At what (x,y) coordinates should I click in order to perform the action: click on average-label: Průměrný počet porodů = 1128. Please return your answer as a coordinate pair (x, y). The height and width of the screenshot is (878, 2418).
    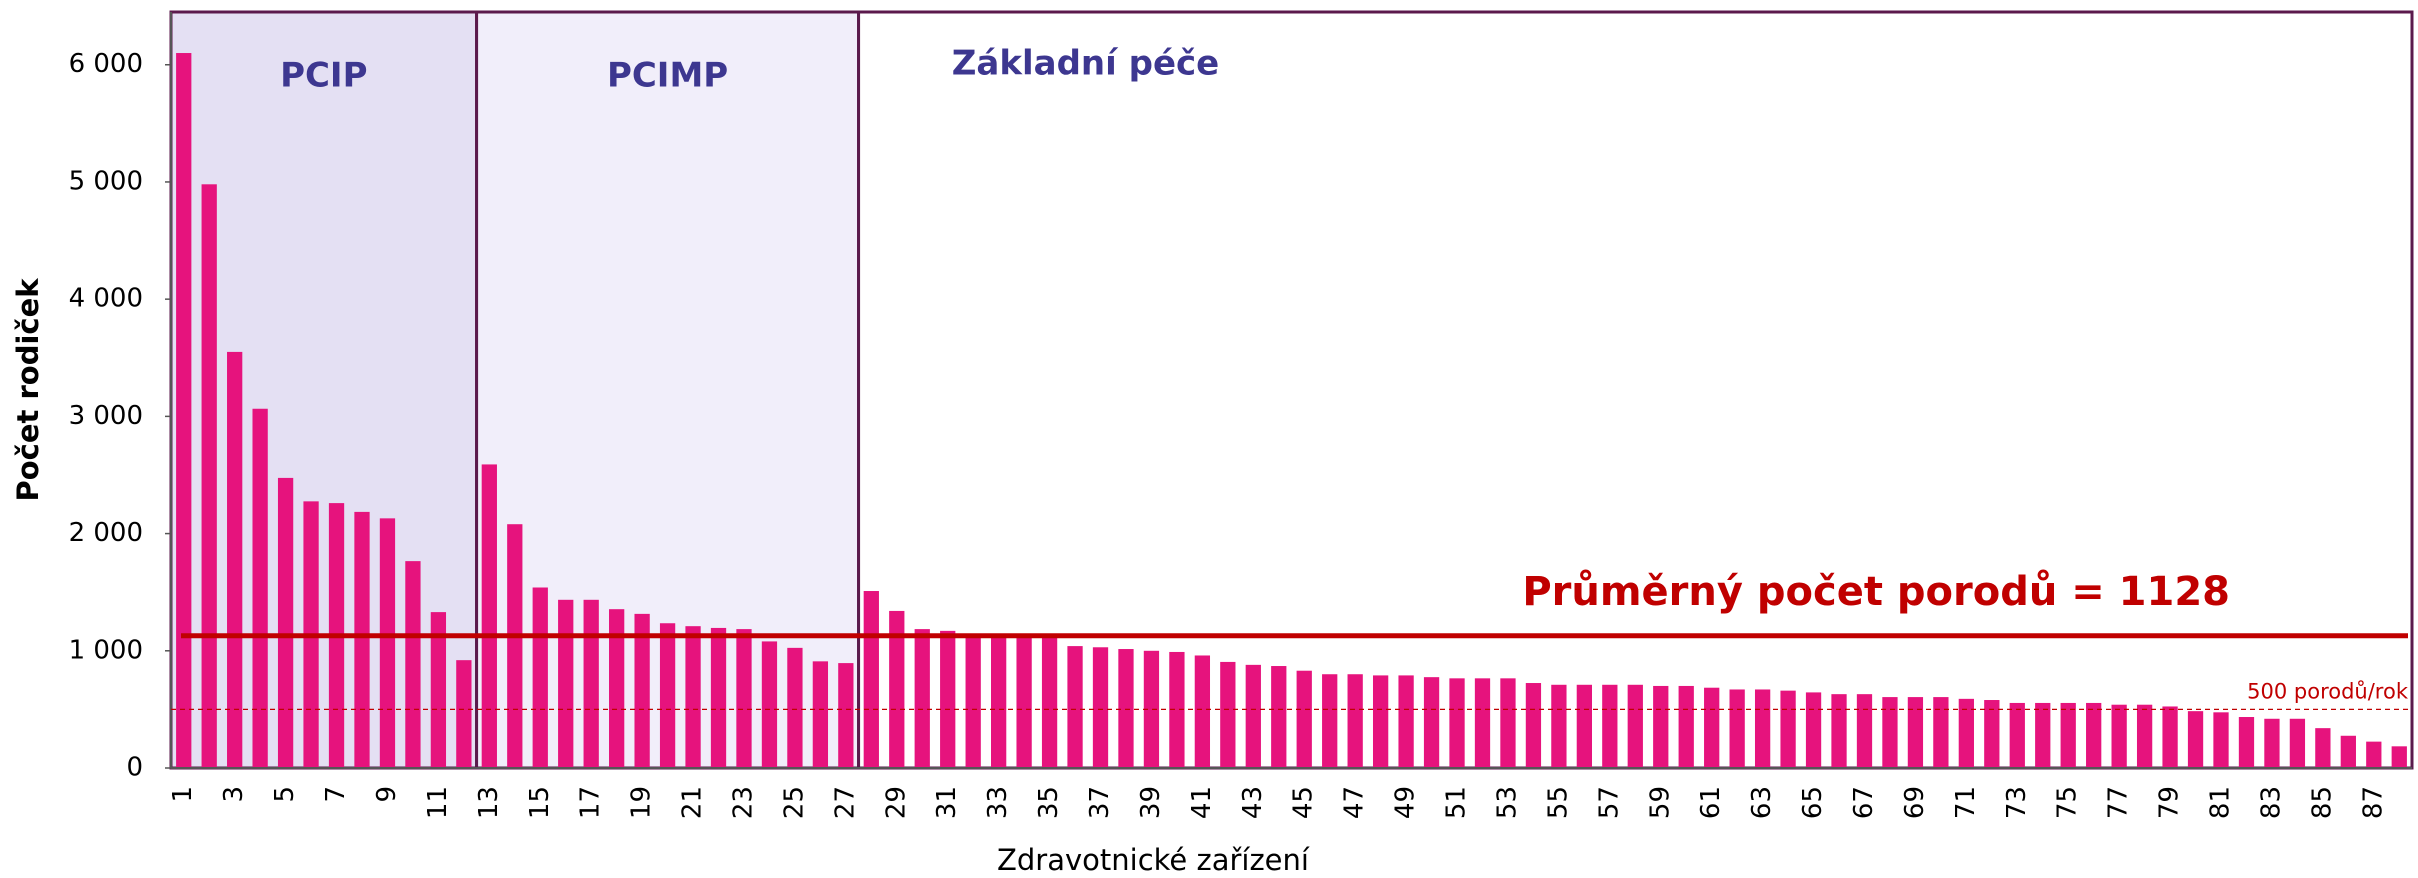
    Looking at the image, I should click on (1876, 591).